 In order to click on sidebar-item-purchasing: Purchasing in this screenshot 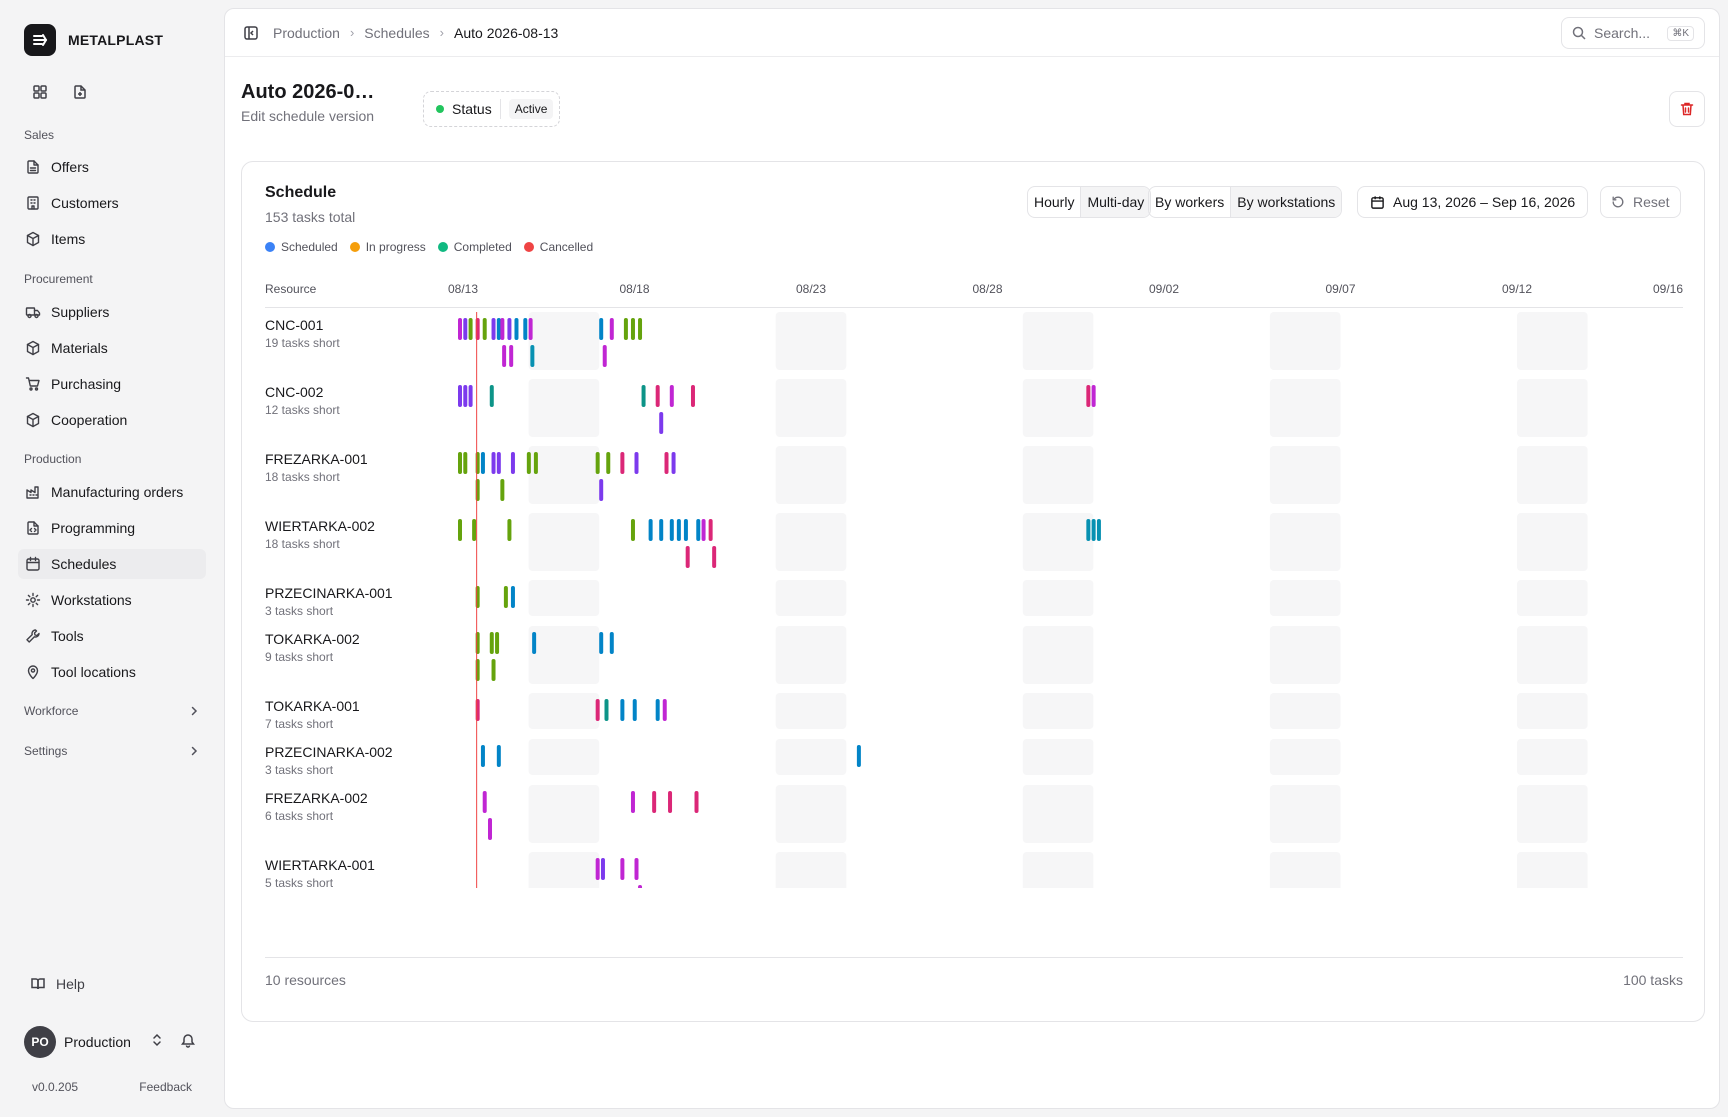, I will do `click(112, 384)`.